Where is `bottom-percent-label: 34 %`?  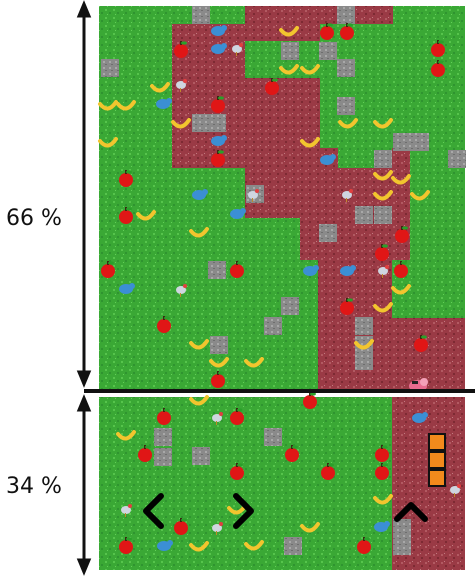
bottom-percent-label: 34 % is located at coordinates (34, 486).